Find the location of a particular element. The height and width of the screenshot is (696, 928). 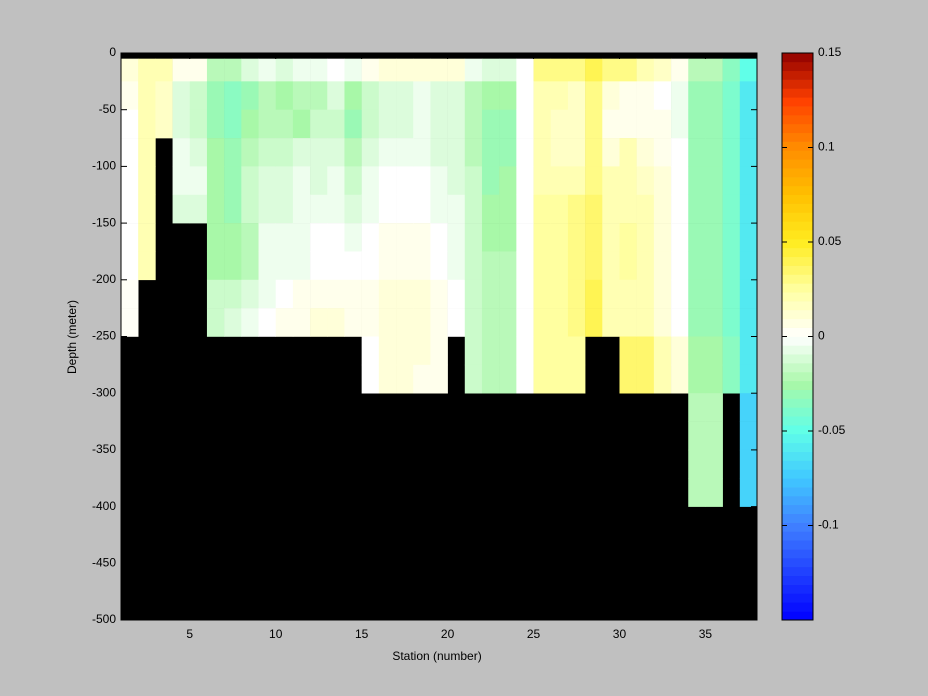

colorbar-tick-label: -0.05 is located at coordinates (832, 430).